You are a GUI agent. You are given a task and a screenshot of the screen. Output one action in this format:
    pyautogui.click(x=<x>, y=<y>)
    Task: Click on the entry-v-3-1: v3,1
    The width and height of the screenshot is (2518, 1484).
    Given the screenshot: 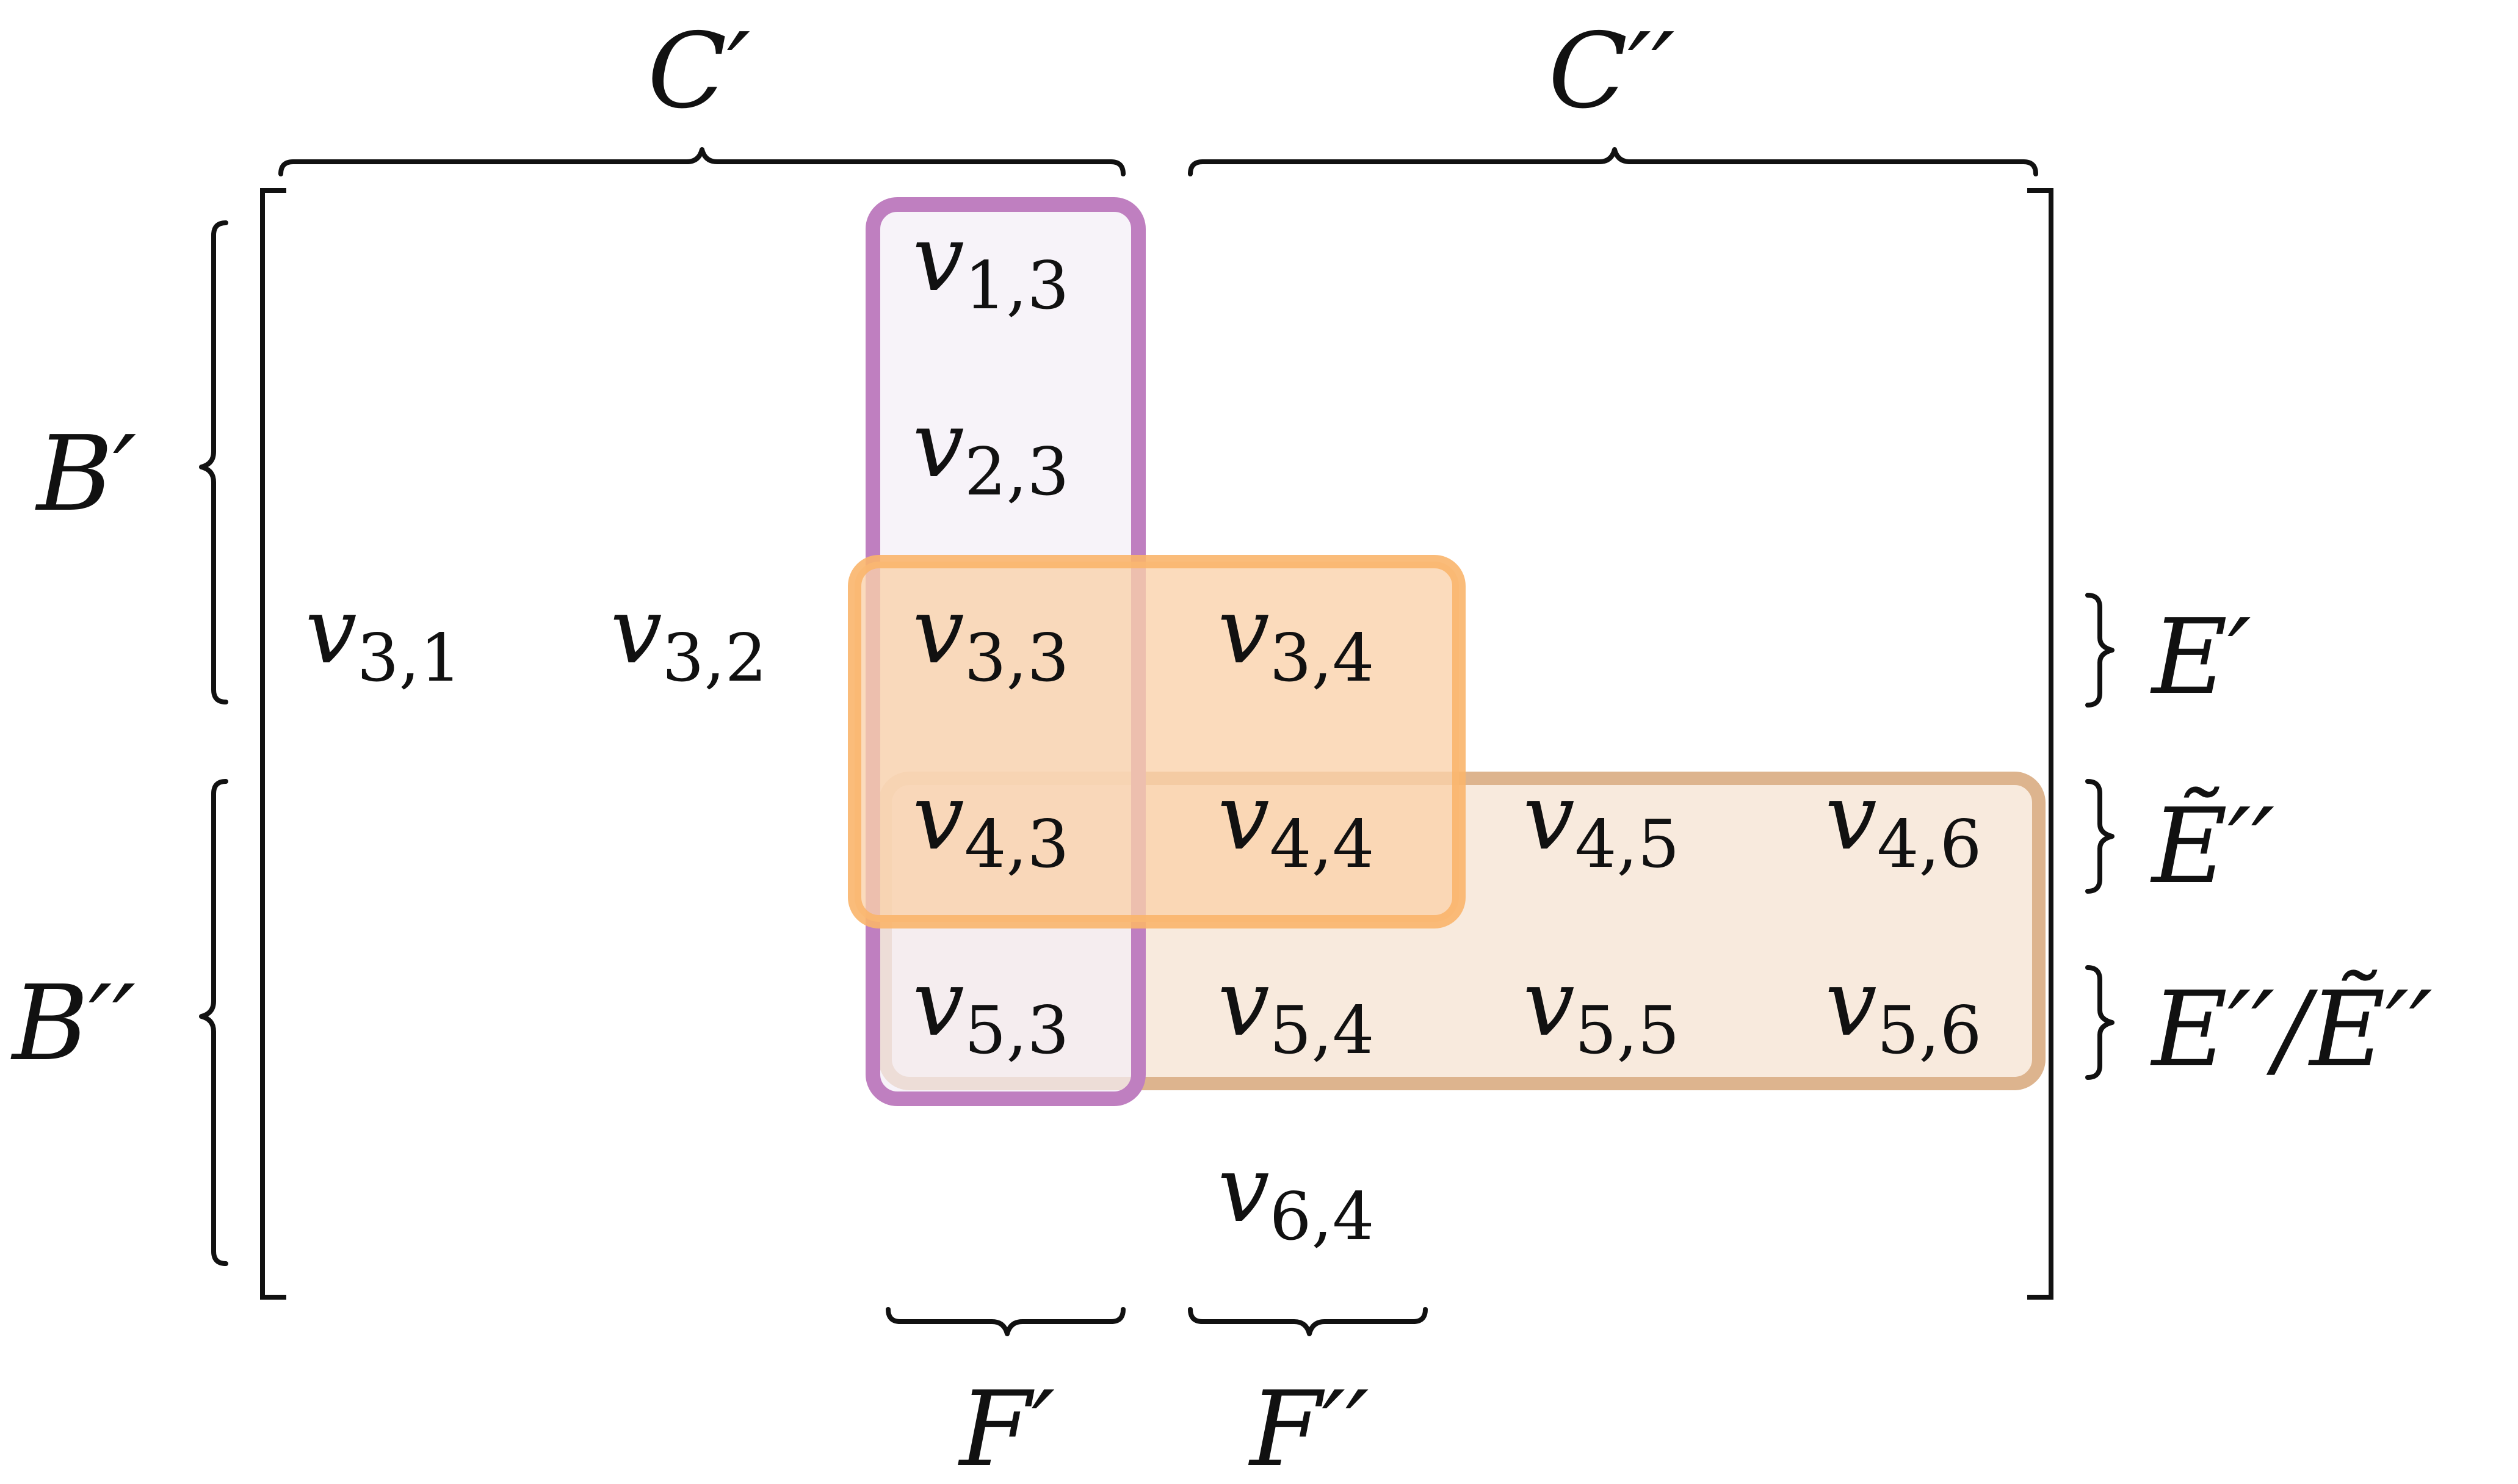 What is the action you would take?
    pyautogui.click(x=383, y=638)
    